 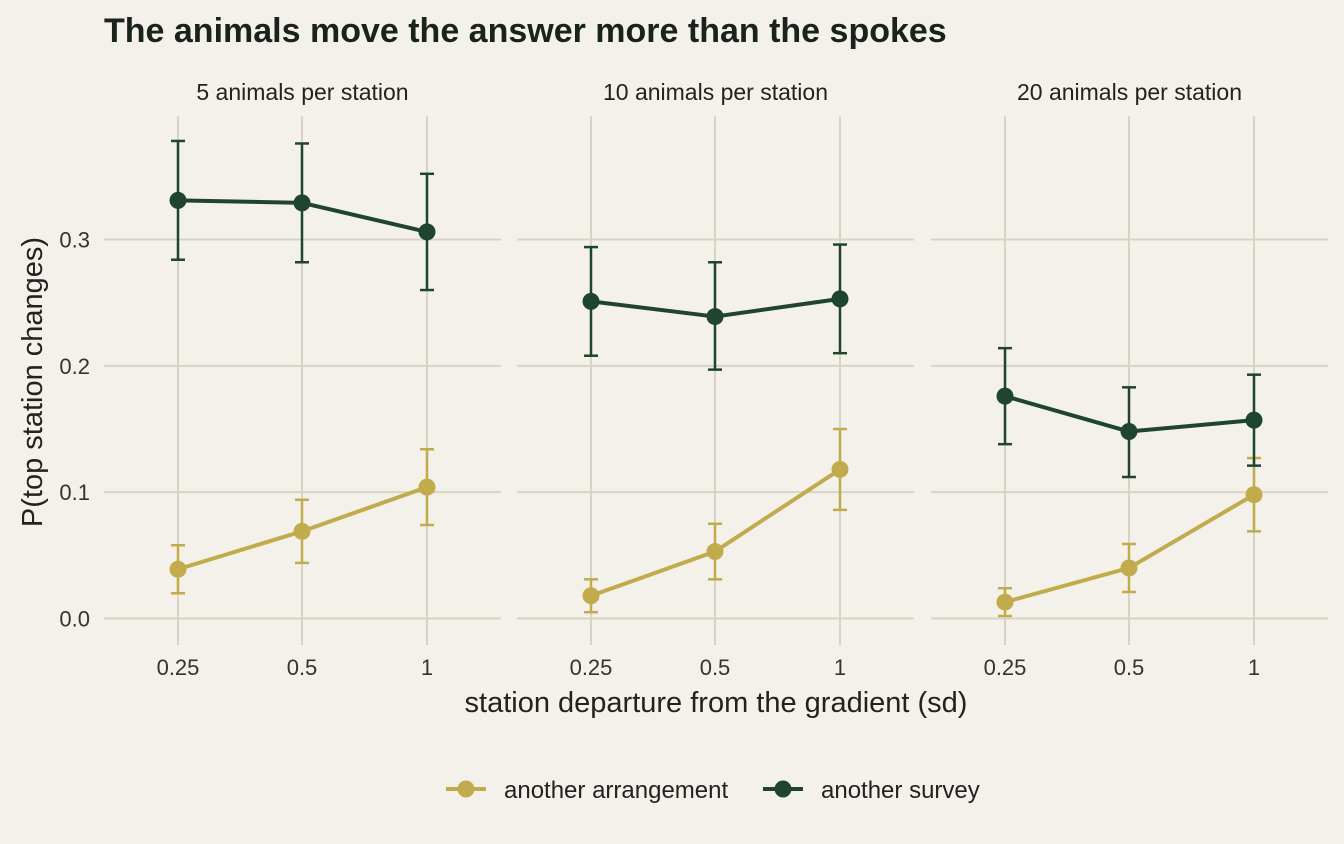 What do you see at coordinates (1129, 92) in the screenshot?
I see `panel-label: 20 animals per station` at bounding box center [1129, 92].